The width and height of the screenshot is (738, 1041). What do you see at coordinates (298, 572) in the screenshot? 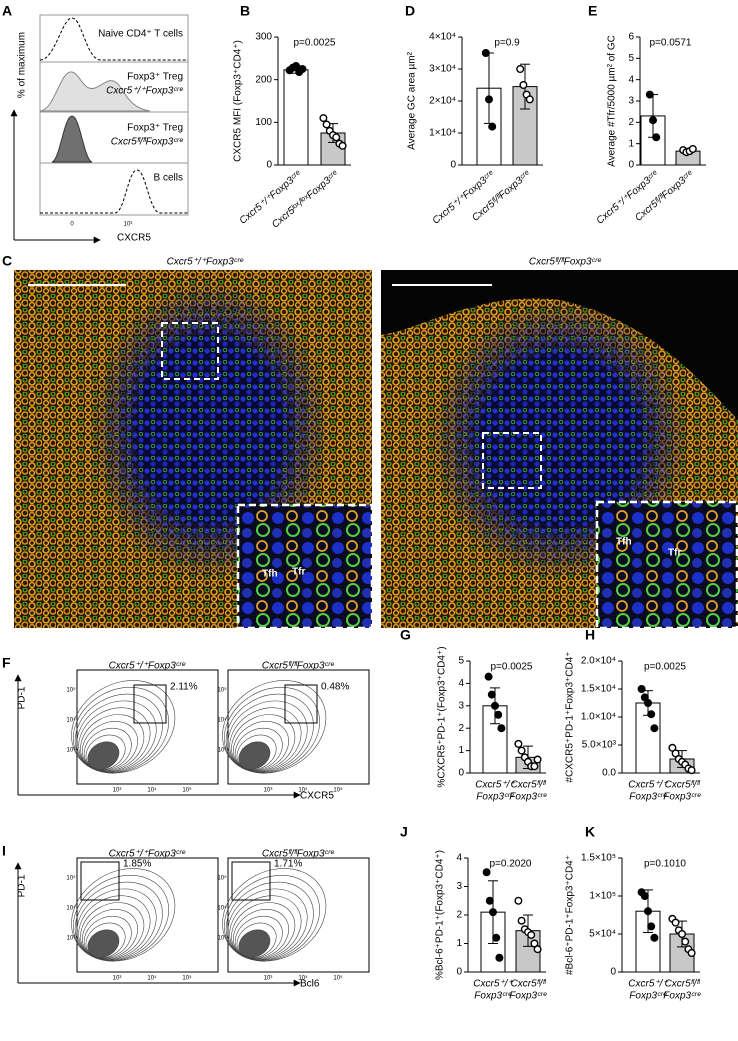
I see `inset-label: Tfr` at bounding box center [298, 572].